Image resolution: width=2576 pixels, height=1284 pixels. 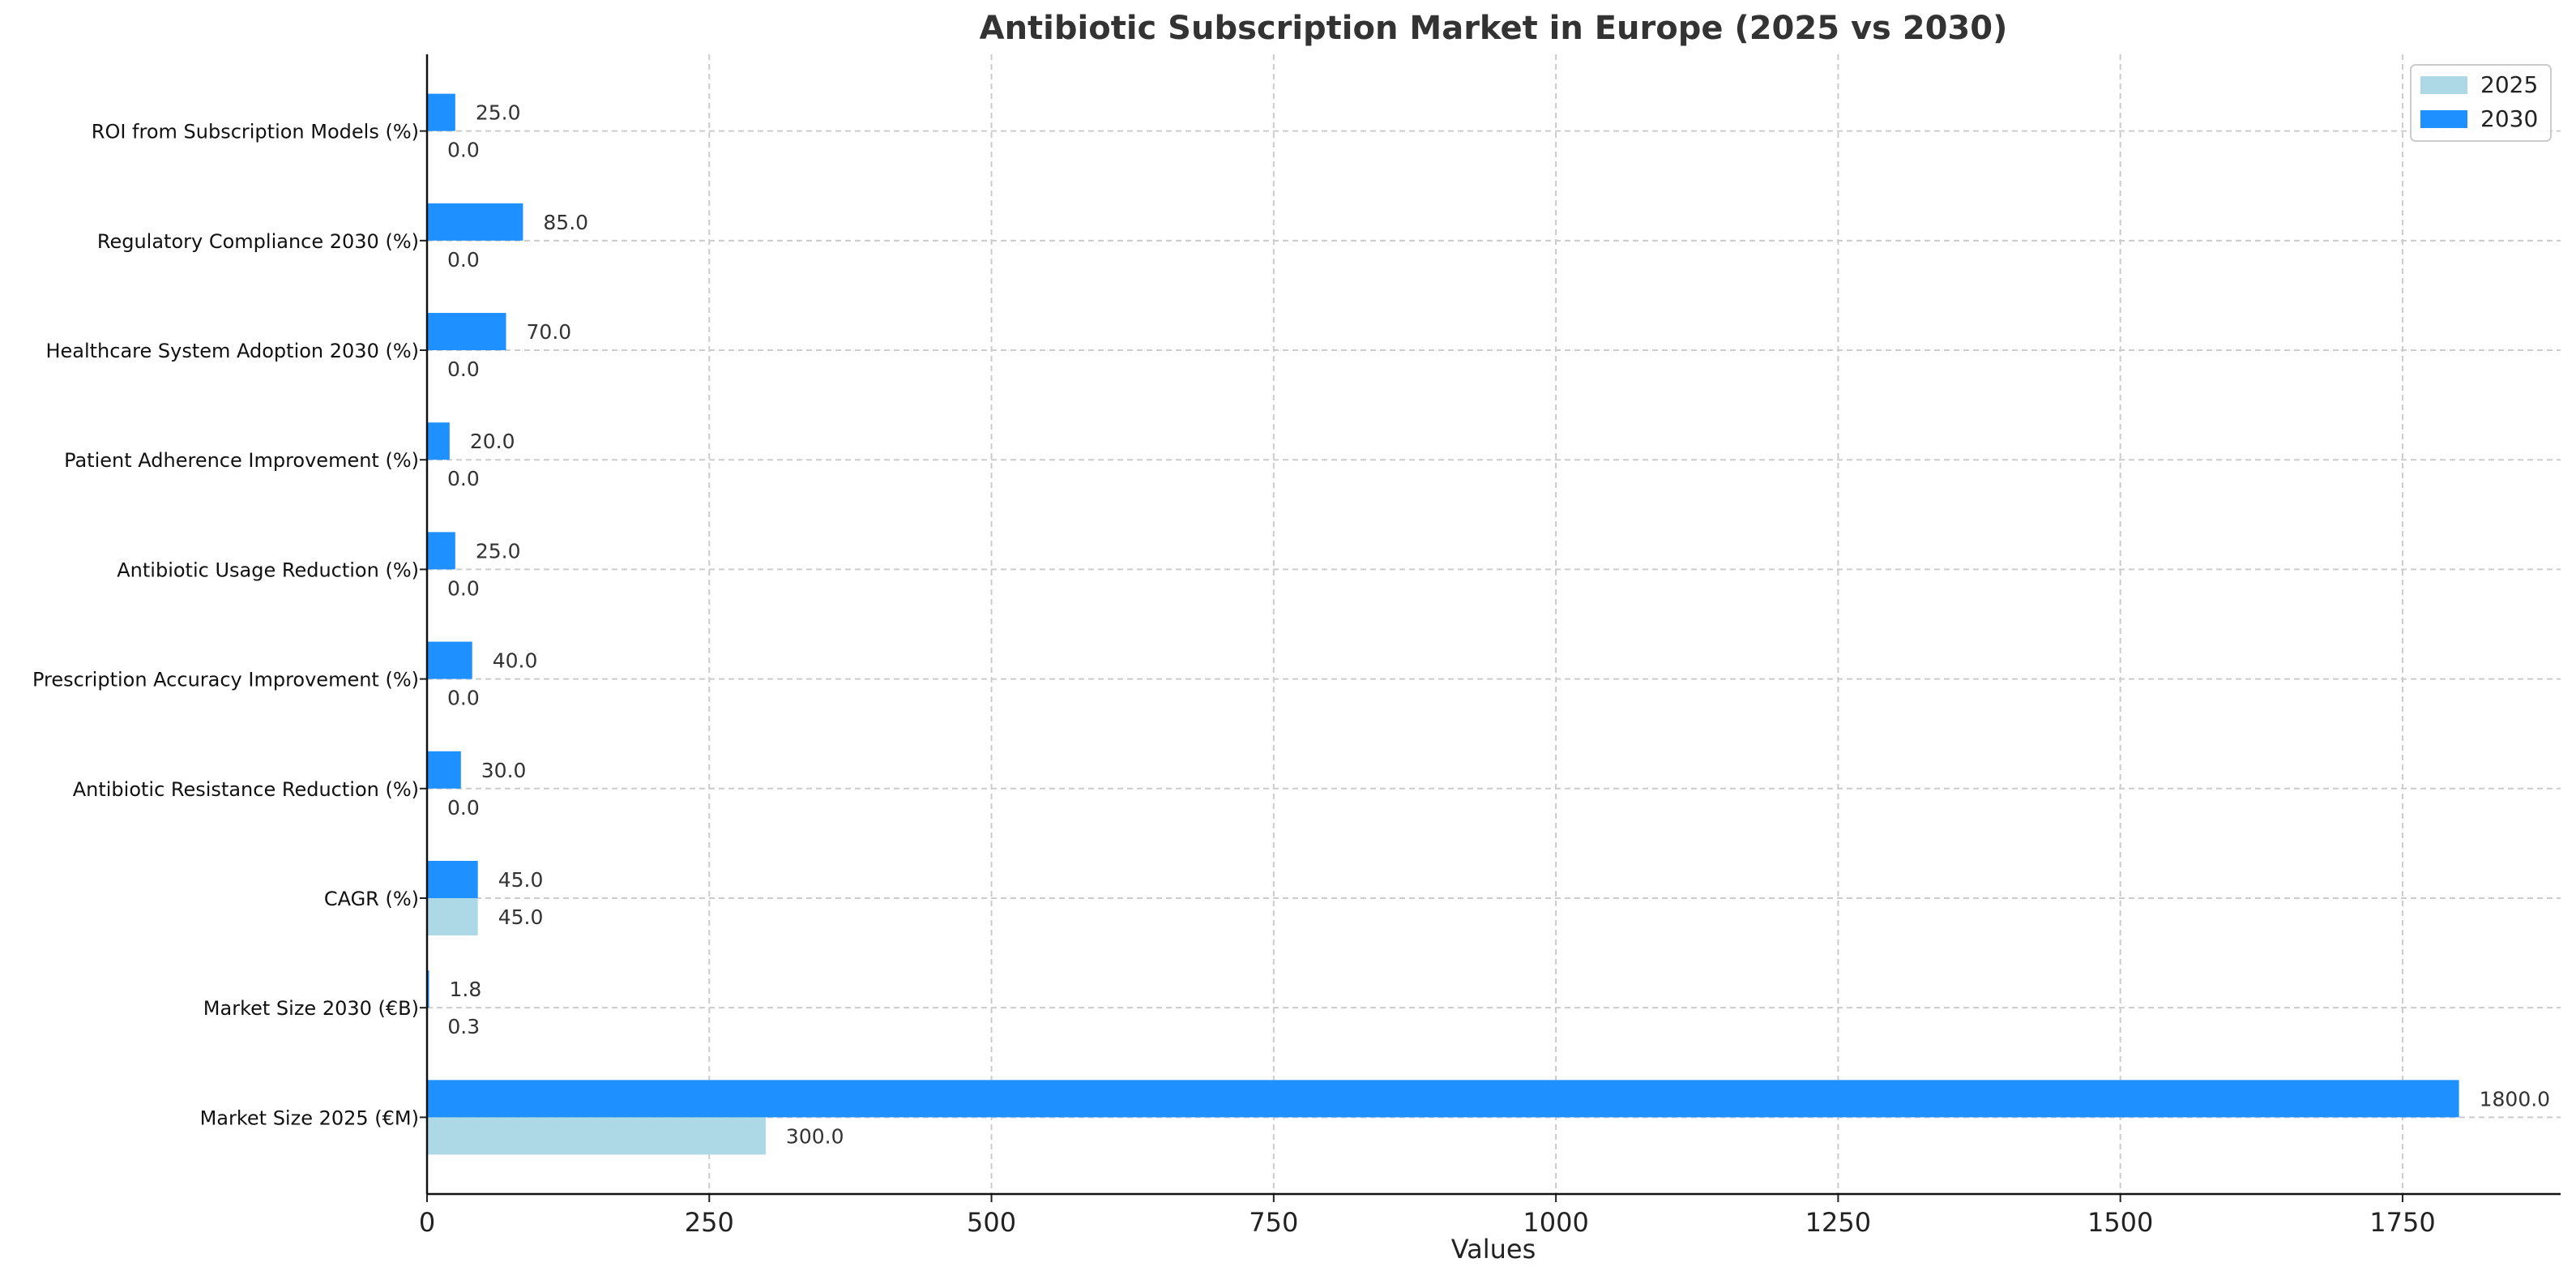 What do you see at coordinates (492, 441) in the screenshot?
I see `bar-value-label: 20.0` at bounding box center [492, 441].